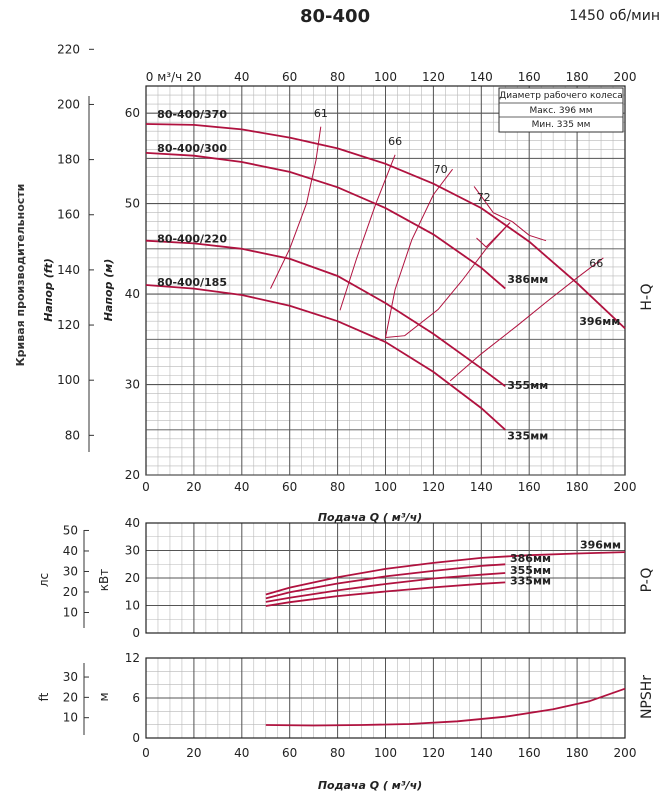  Describe the element at coordinates (68, 380) in the screenshot. I see `y-tick-label-ft: 100` at that location.